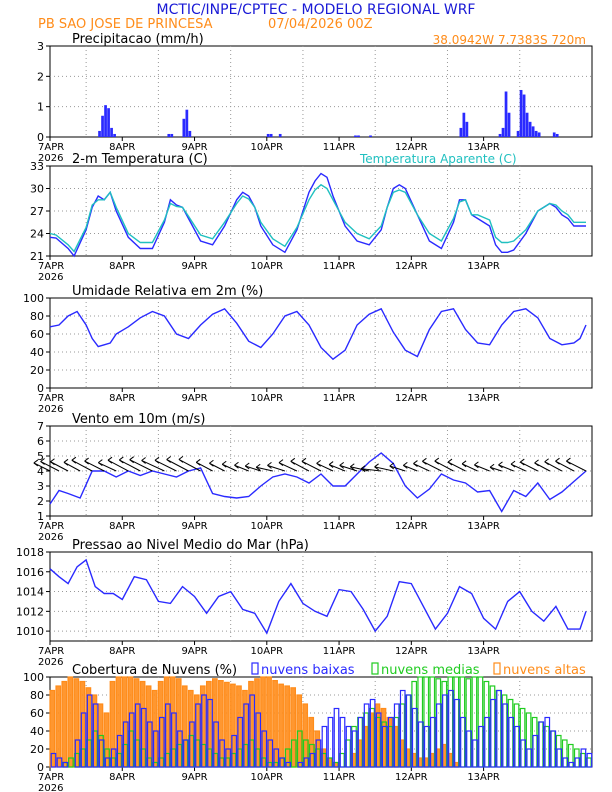  I want to click on cloud-bar-mid, so click(293, 753).